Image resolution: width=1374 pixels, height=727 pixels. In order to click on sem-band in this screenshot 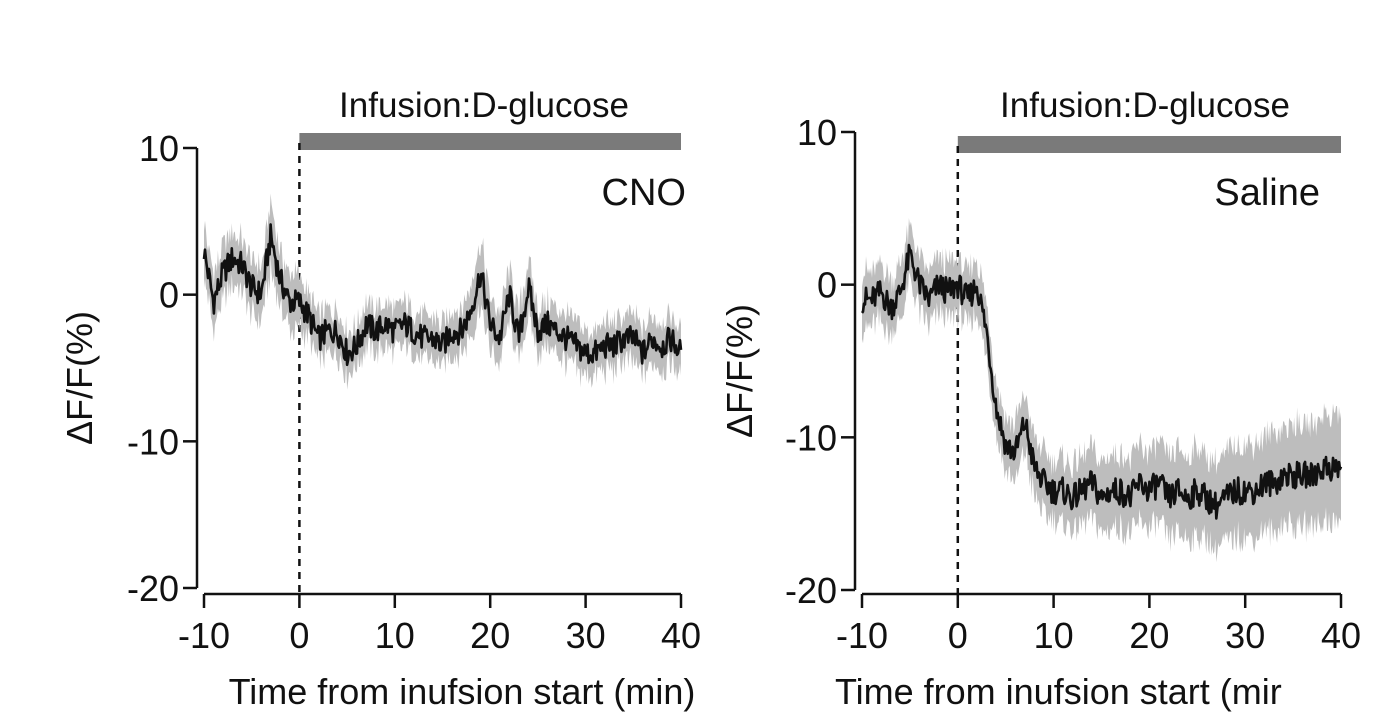, I will do `click(442, 291)`.